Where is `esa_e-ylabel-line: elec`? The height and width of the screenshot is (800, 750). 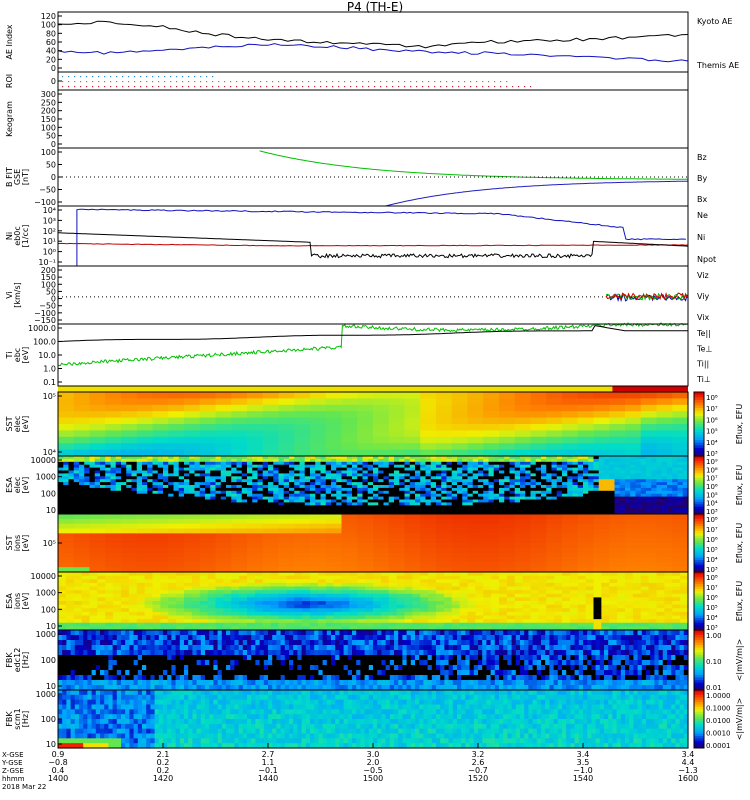
esa_e-ylabel-line: elec is located at coordinates (17, 485).